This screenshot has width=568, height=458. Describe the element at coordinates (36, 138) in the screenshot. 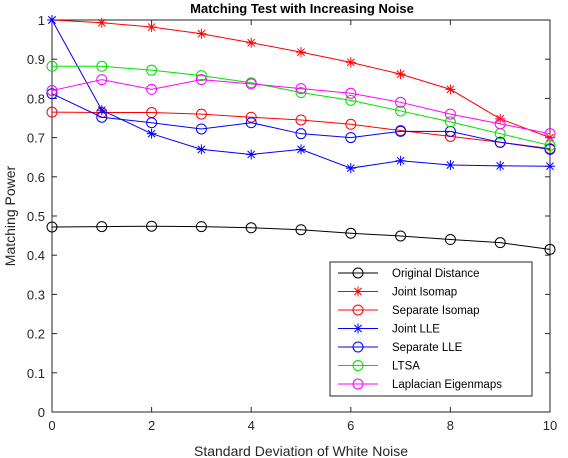

I see `y-tick-label: 0.7` at that location.